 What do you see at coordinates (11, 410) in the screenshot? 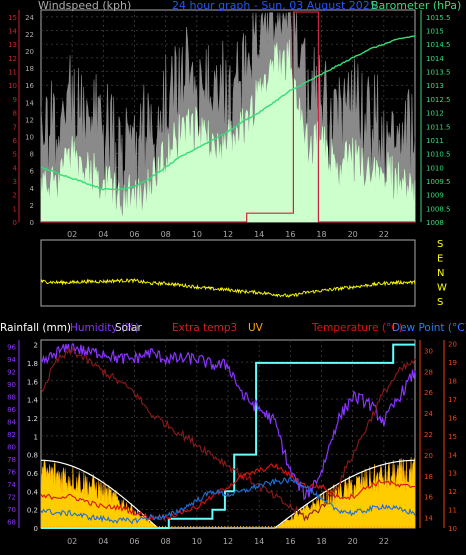
I see `humidity-tick-label: 86` at bounding box center [11, 410].